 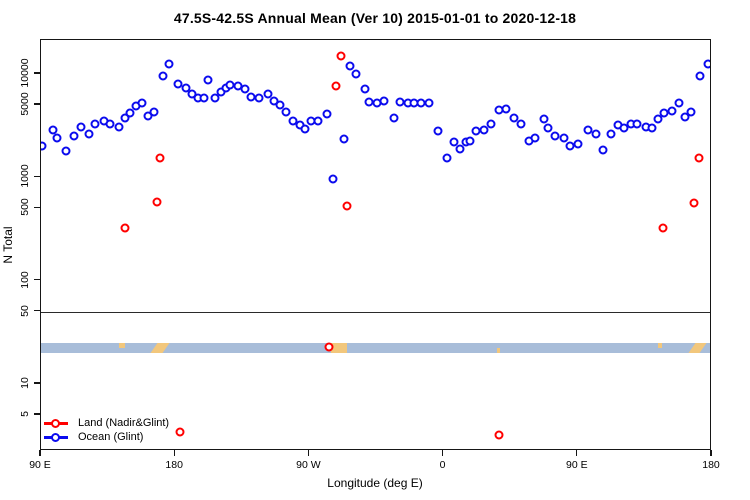 What do you see at coordinates (711, 465) in the screenshot?
I see `x-axis-tick-label: 180` at bounding box center [711, 465].